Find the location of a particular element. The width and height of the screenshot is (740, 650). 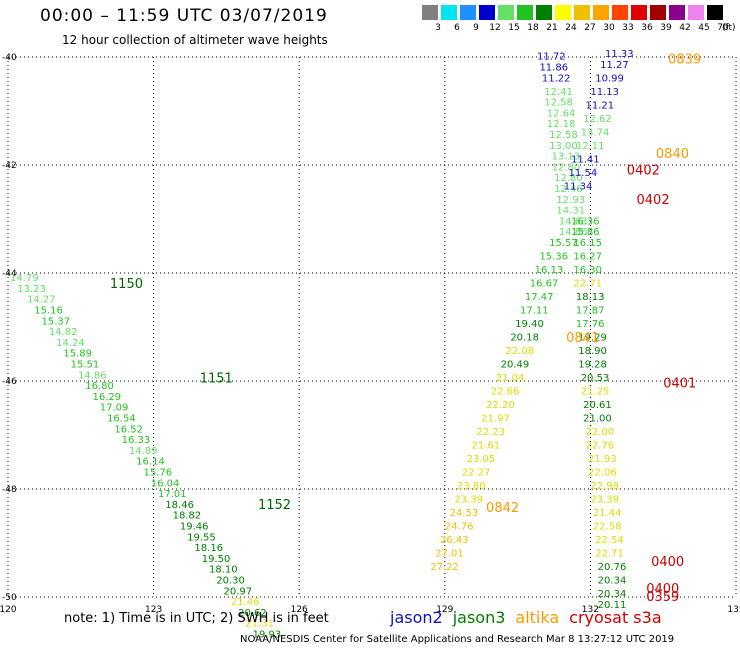

wave-height-label: 11.86 is located at coordinates (553, 68).